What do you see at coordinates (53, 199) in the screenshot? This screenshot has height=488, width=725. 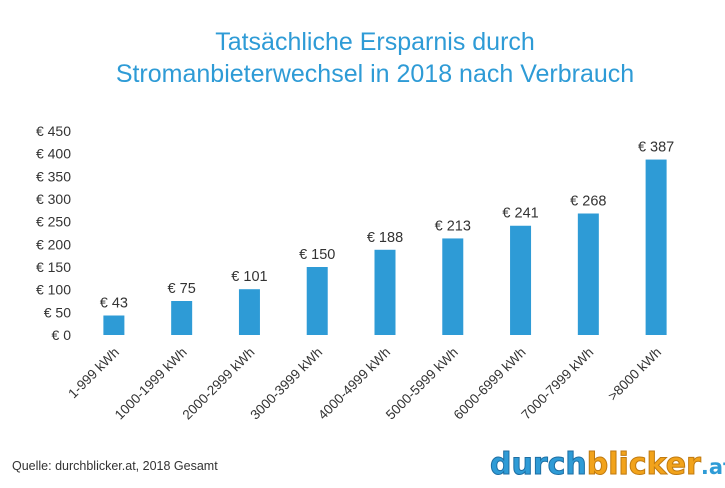 I see `y-tick-label: € 300` at bounding box center [53, 199].